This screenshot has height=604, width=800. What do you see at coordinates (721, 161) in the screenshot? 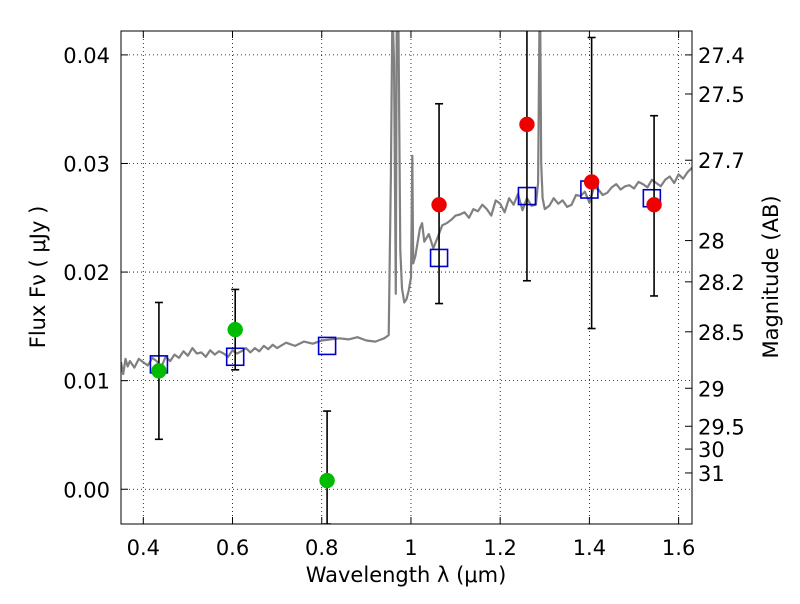
I see `right-tick-label: 27.7` at bounding box center [721, 161].